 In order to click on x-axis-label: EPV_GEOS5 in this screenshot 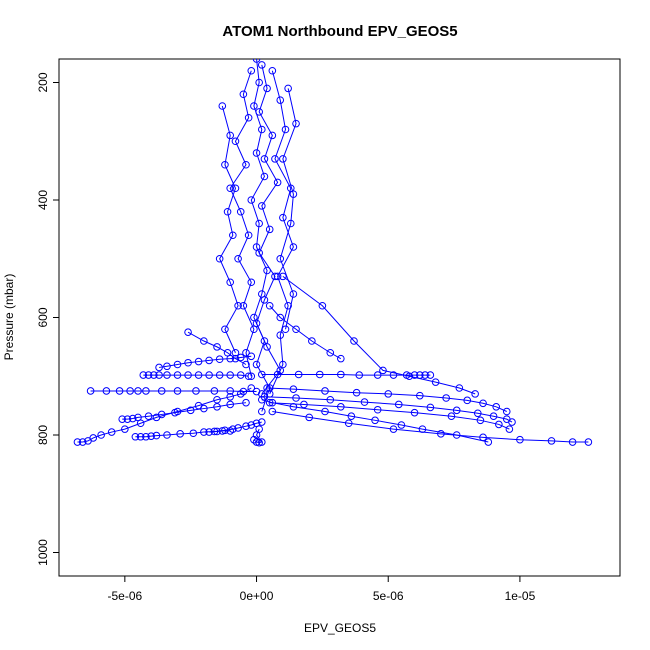, I will do `click(340, 628)`.